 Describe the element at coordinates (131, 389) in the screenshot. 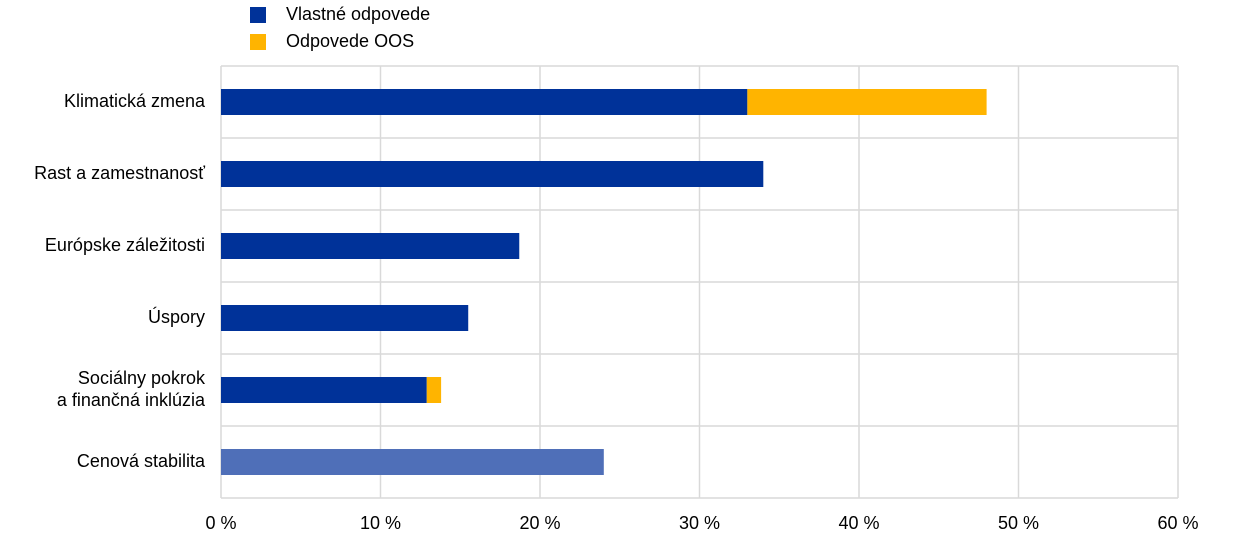

I see `y-tick-label: Sociálny pokrok a finančná inklúzia` at that location.